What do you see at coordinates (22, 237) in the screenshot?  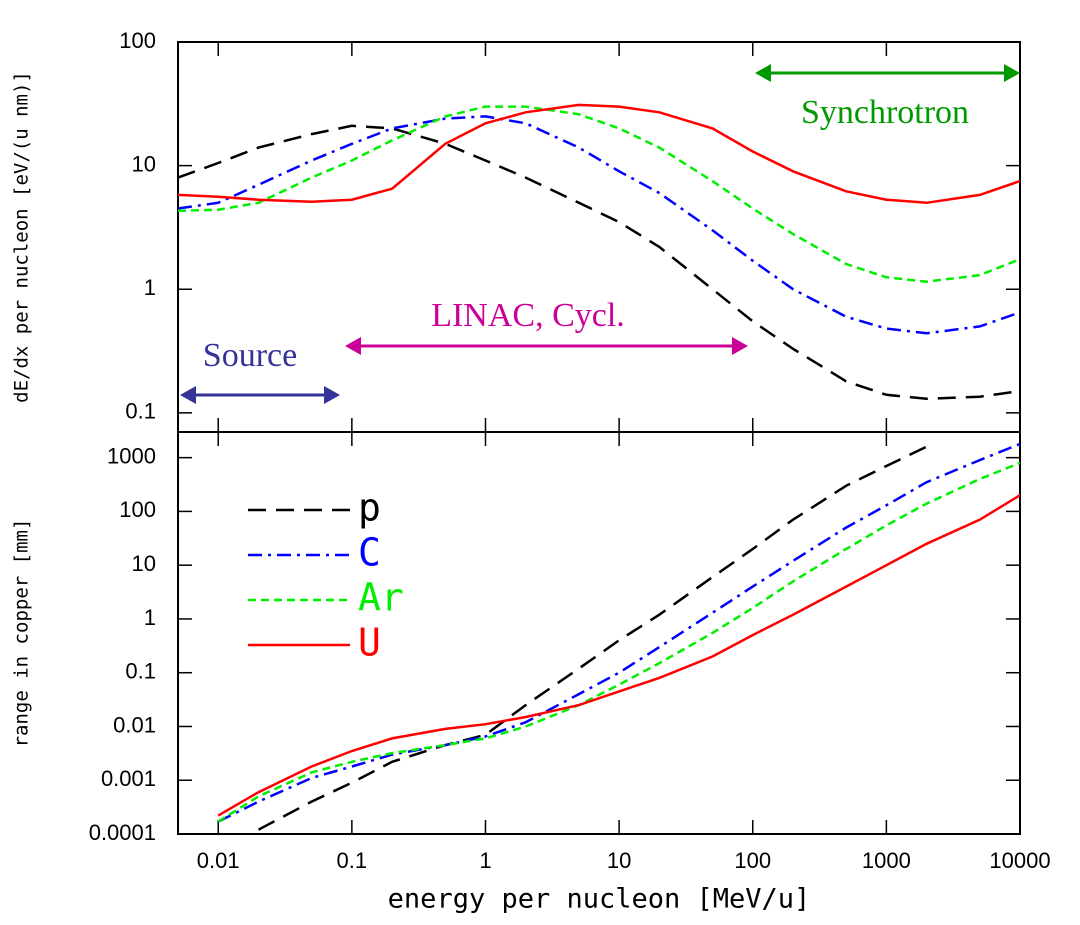 I see `y-axis-label: dE/dx per nucleon [eV/(u nm)]` at bounding box center [22, 237].